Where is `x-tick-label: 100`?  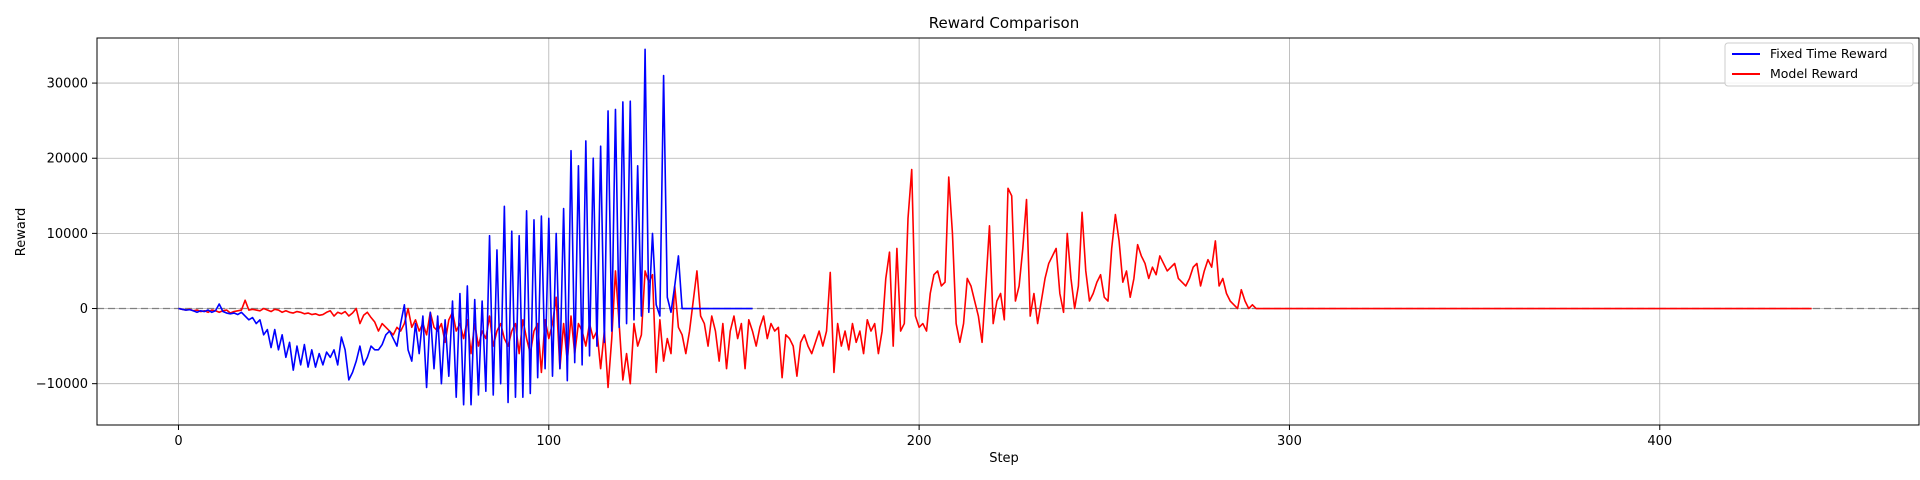 x-tick-label: 100 is located at coordinates (548, 441).